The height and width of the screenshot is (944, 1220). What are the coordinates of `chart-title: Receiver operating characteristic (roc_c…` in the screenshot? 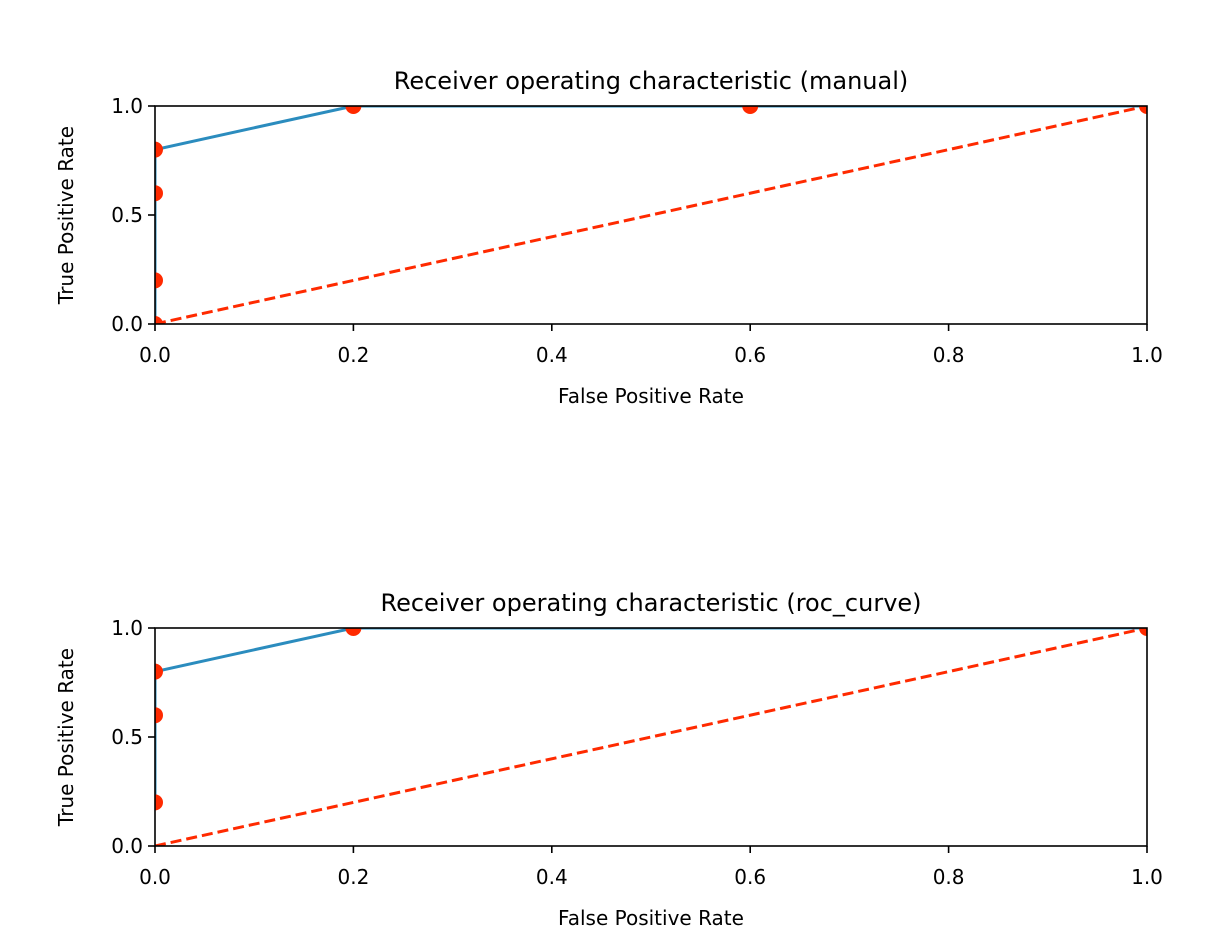 It's located at (650, 603).